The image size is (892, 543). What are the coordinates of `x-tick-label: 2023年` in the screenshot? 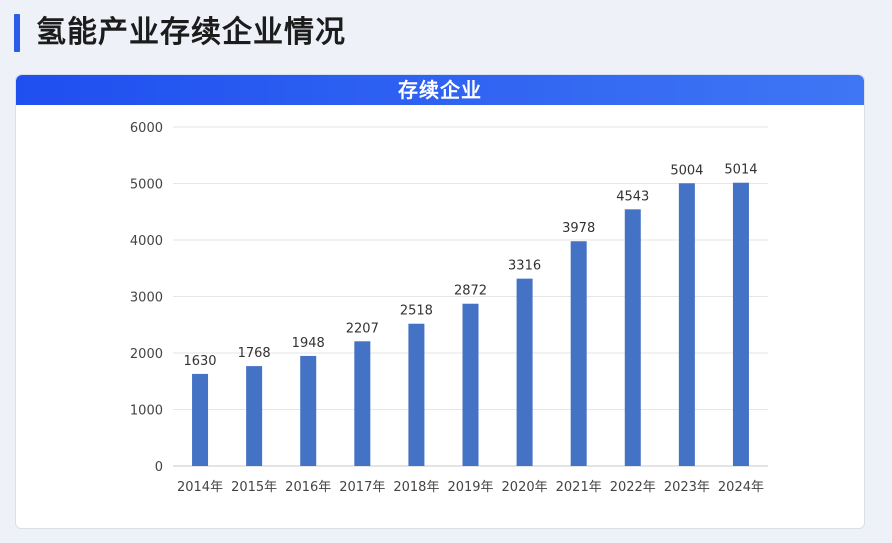 It's located at (687, 487).